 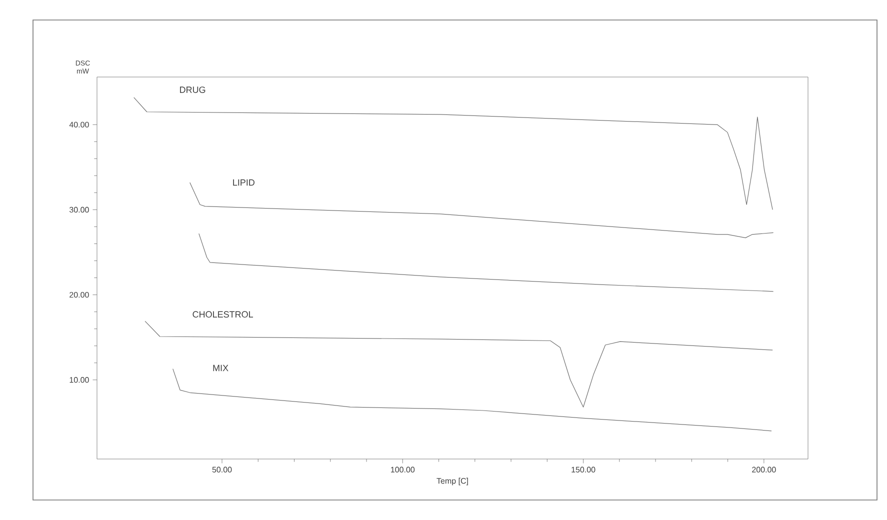 What do you see at coordinates (220, 368) in the screenshot?
I see `text: MIX` at bounding box center [220, 368].